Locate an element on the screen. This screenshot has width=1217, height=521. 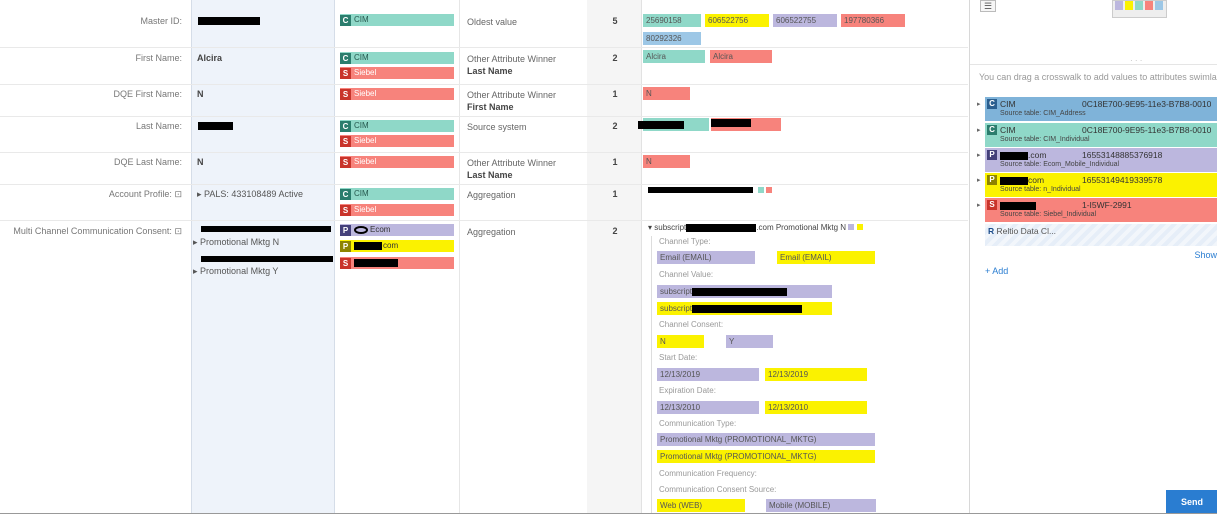
value-chip: 606522756 is located at coordinates (737, 20).